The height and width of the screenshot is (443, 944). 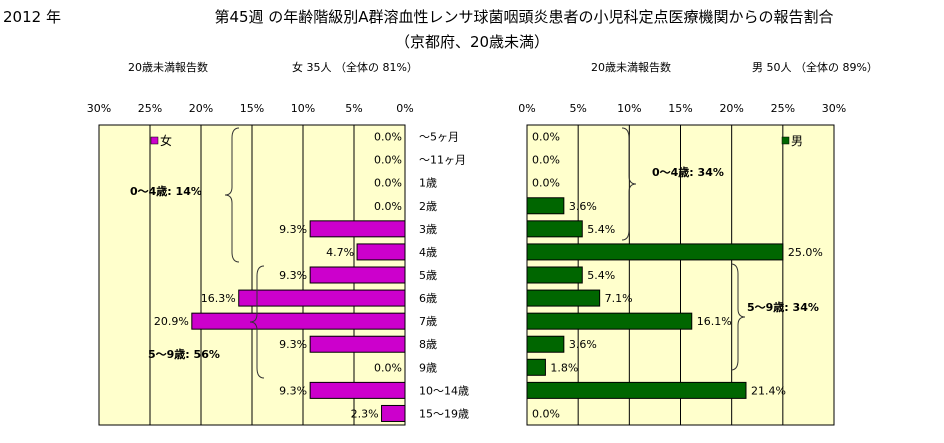 What do you see at coordinates (442, 160) in the screenshot?
I see `age-category-label: ～11ヶ月` at bounding box center [442, 160].